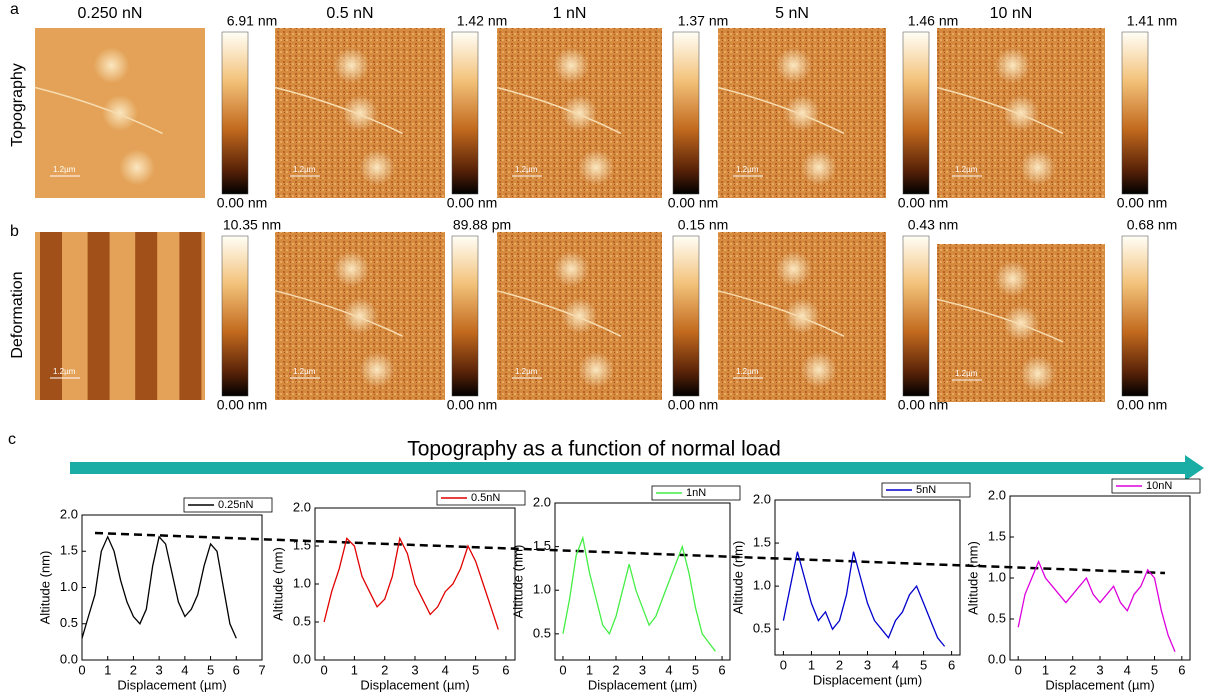 The width and height of the screenshot is (1206, 698). What do you see at coordinates (349, 13) in the screenshot?
I see `load-label: 0.5 nN` at bounding box center [349, 13].